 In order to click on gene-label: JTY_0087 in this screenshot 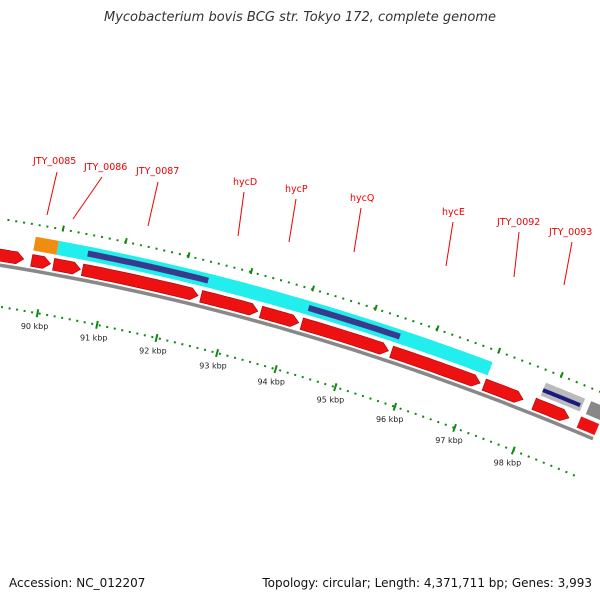, I will do `click(157, 171)`.